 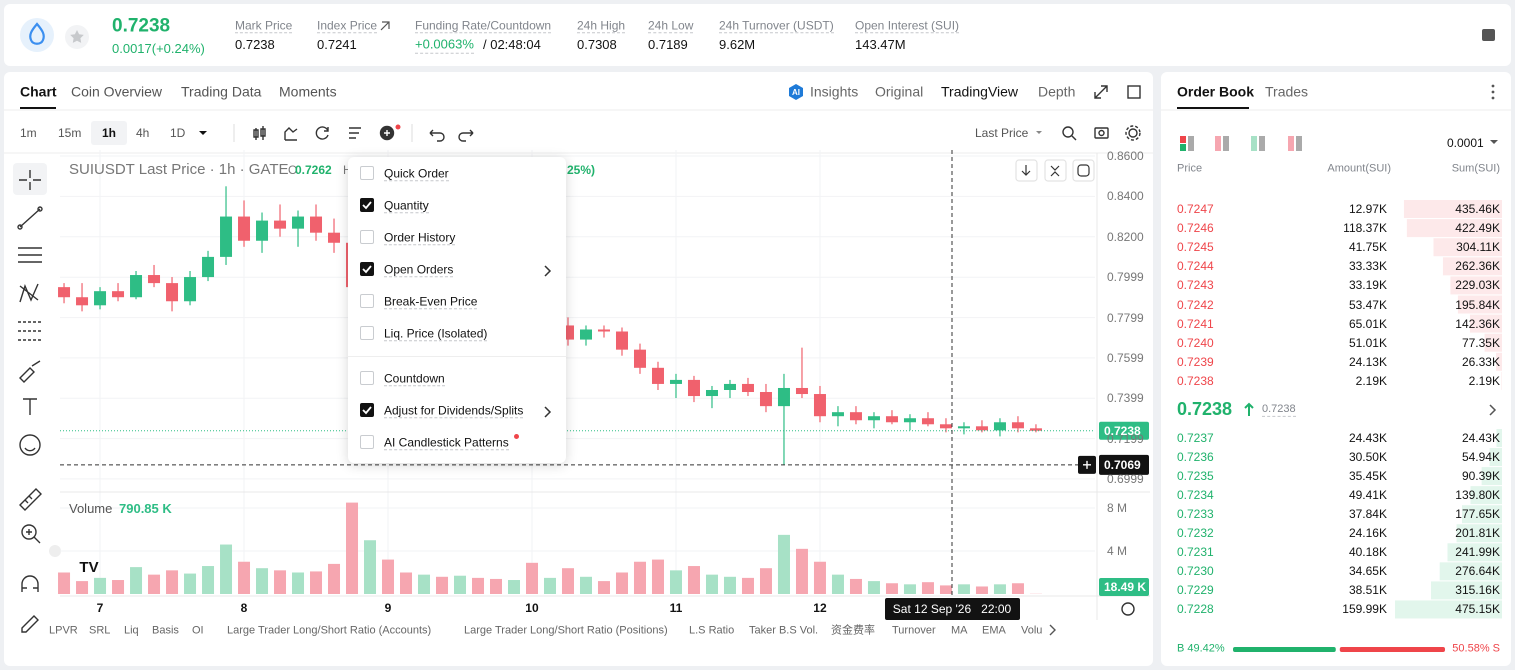 I want to click on ob-price: 0.7245, so click(x=1195, y=246).